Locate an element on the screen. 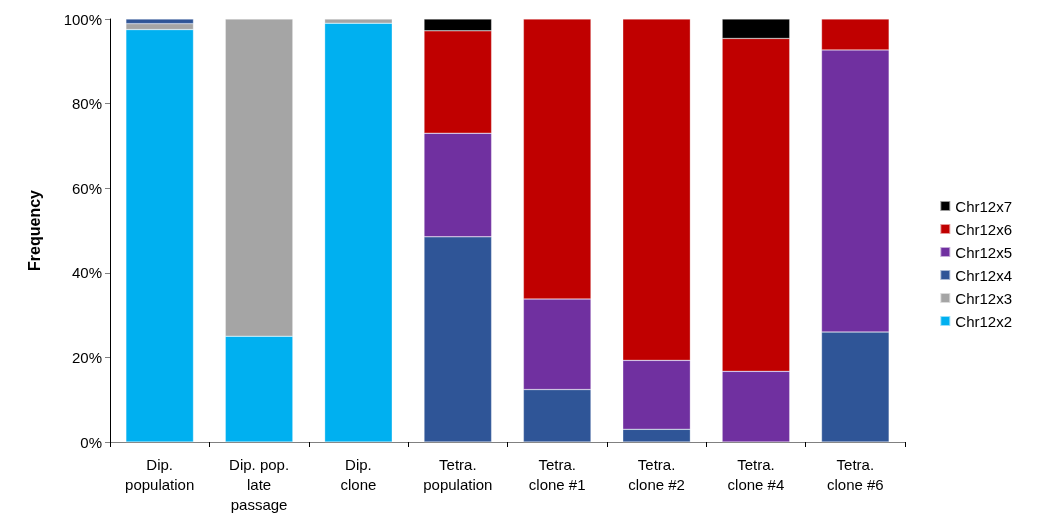  y-tick-label: 40% is located at coordinates (86, 273).